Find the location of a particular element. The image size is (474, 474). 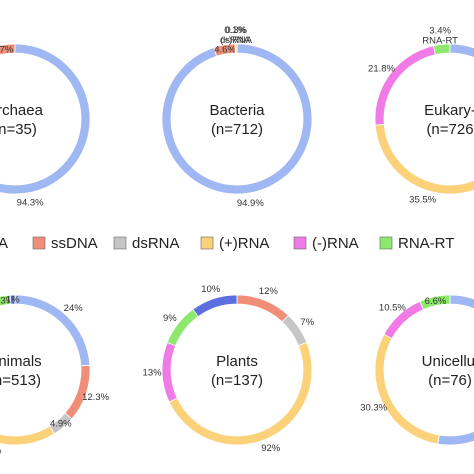

slice-label: 24% is located at coordinates (74, 308).